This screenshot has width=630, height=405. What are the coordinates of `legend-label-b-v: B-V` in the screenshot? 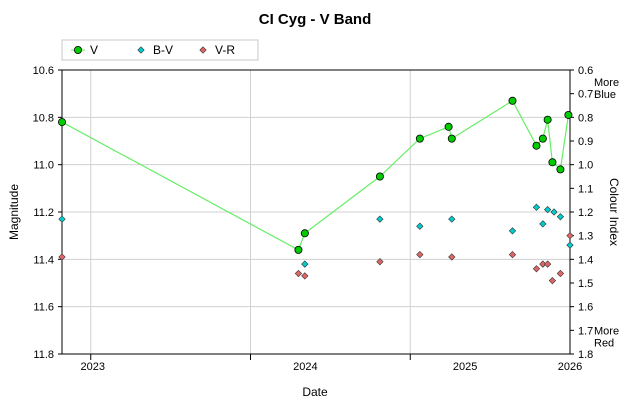 It's located at (163, 50).